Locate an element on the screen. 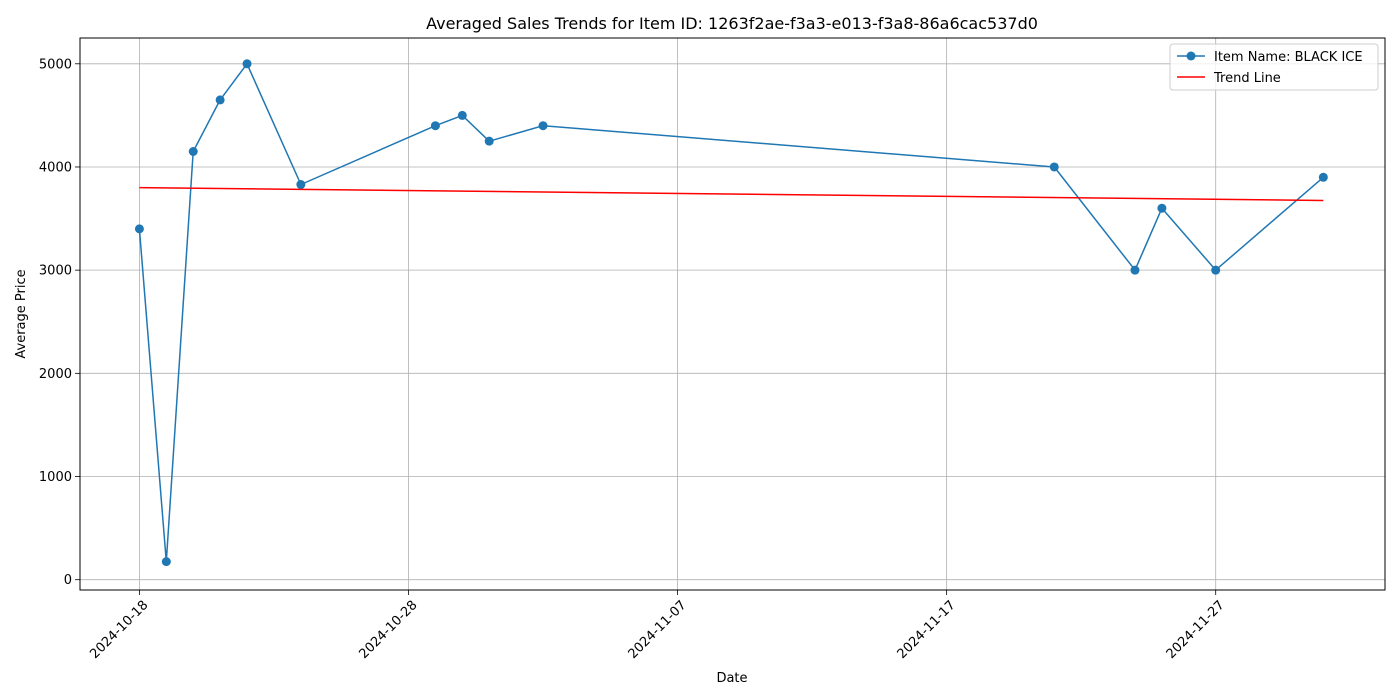 The image size is (1400, 700). y-tick-label: 1000 is located at coordinates (55, 477).